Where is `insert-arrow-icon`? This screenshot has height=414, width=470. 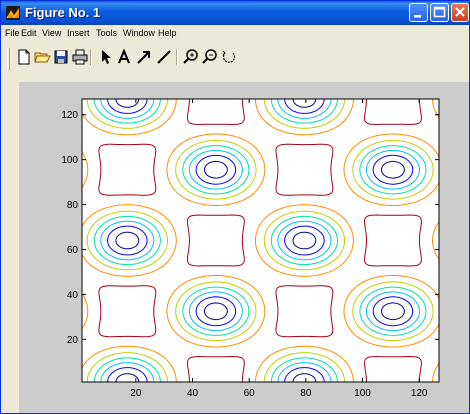
insert-arrow-icon is located at coordinates (143, 57).